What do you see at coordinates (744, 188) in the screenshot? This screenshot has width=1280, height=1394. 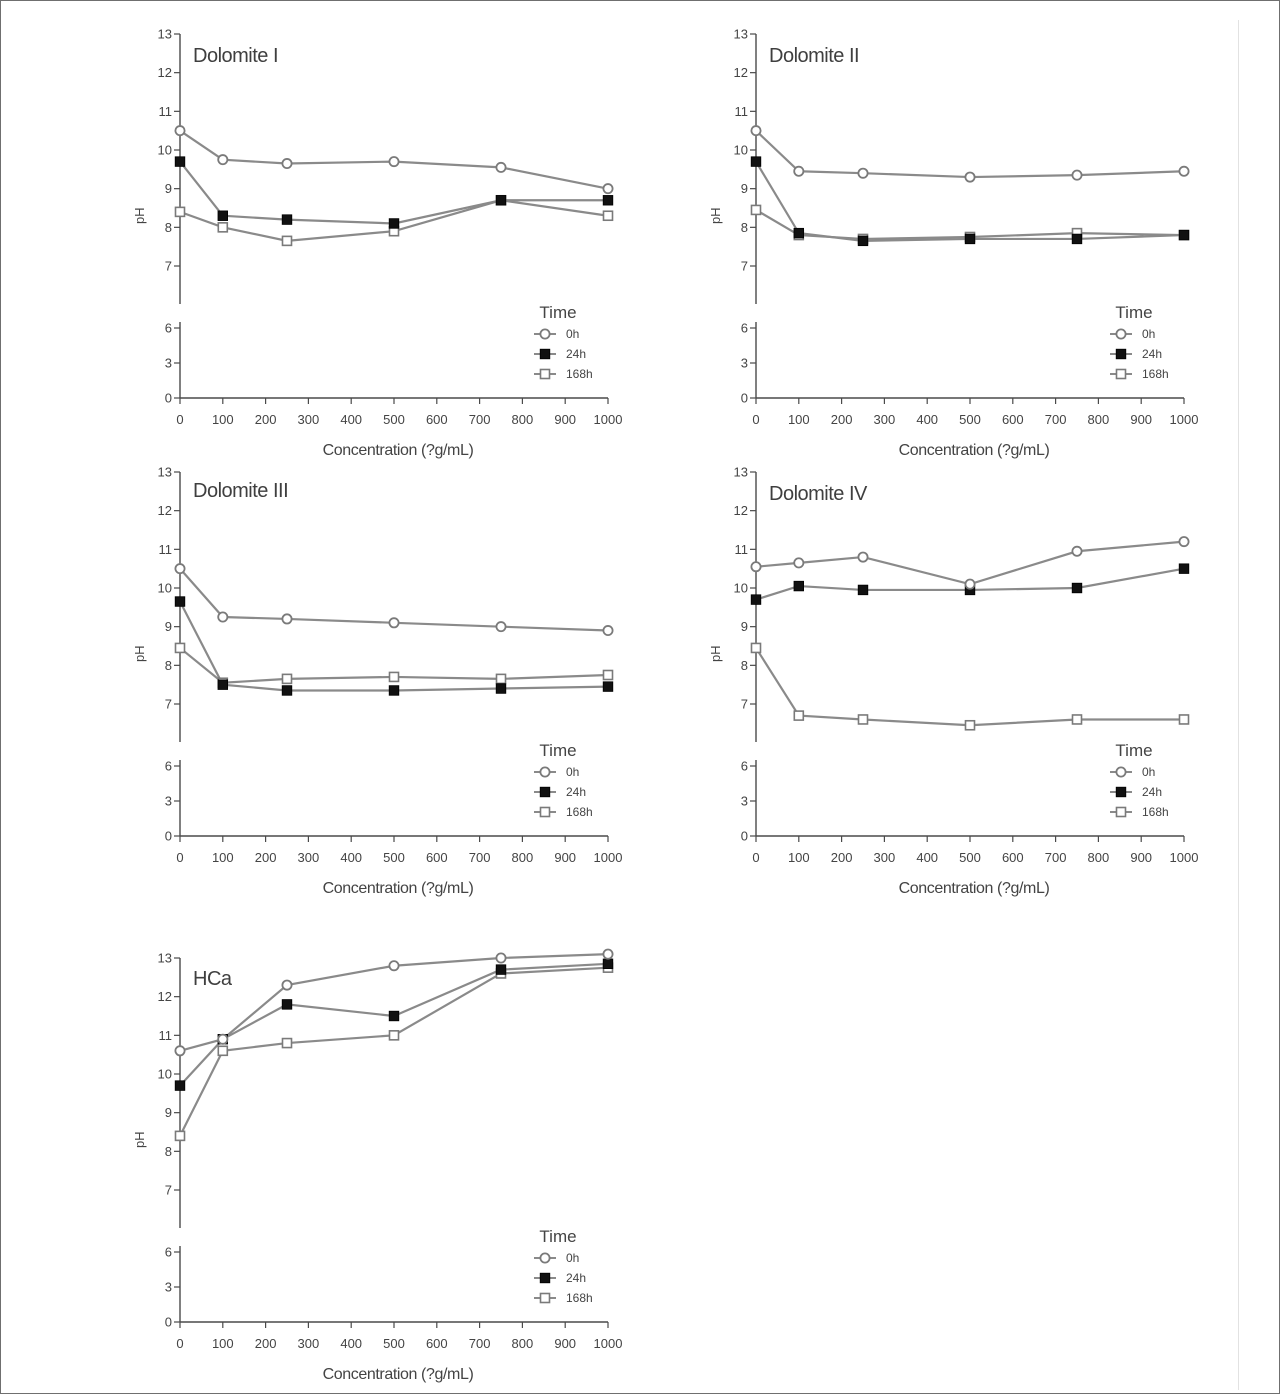 I see `y-tick-label: 9` at bounding box center [744, 188].